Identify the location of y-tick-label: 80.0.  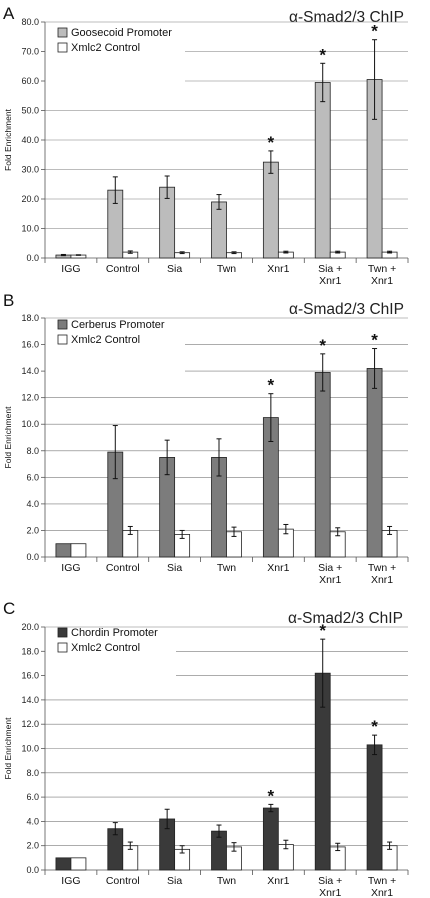
(30, 22).